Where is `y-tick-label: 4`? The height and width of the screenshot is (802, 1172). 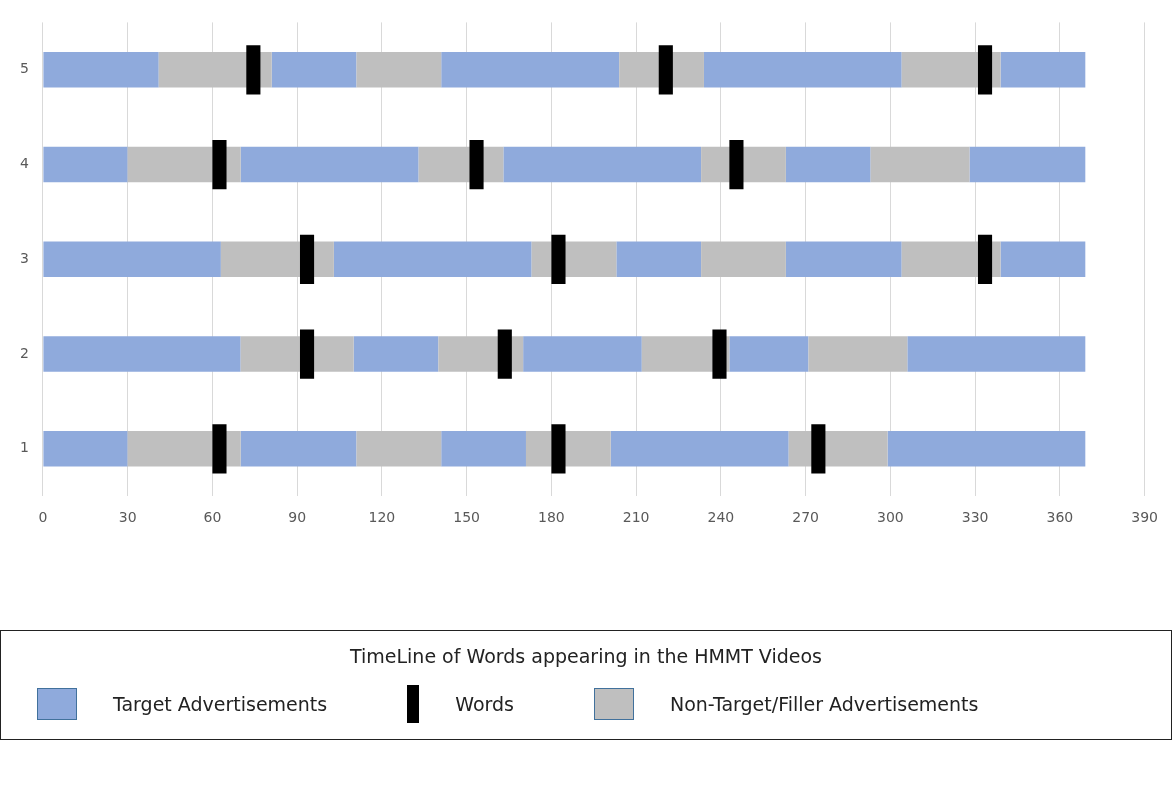
y-tick-label: 4 is located at coordinates (24, 163).